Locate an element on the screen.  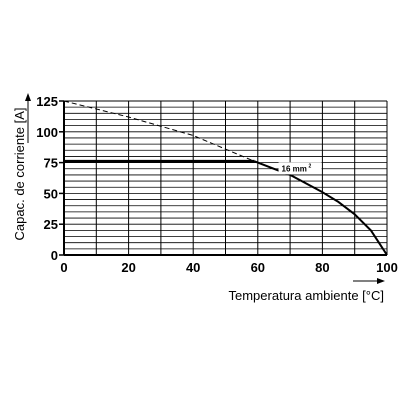
y-tick-label: 0 is located at coordinates (54, 255).